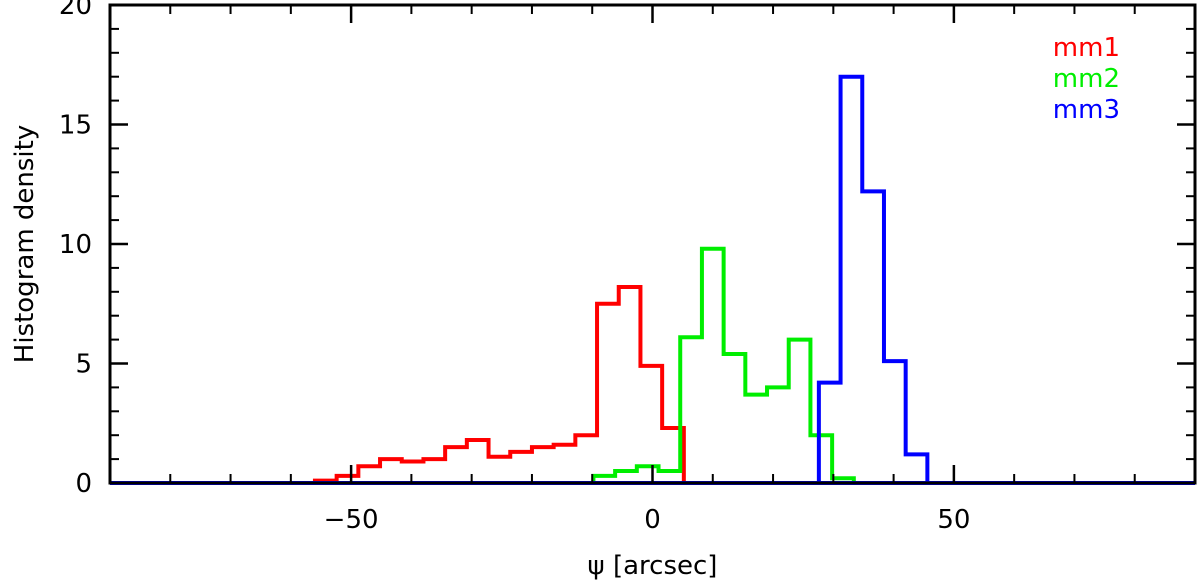  I want to click on y-tick-label: 10, so click(75, 245).